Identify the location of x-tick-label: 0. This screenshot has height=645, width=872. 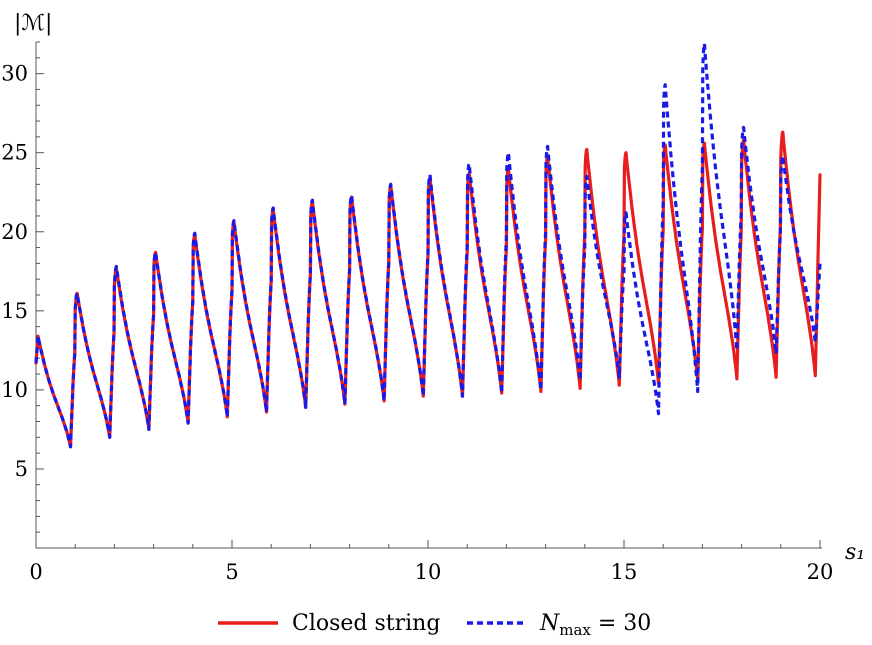
(35, 572).